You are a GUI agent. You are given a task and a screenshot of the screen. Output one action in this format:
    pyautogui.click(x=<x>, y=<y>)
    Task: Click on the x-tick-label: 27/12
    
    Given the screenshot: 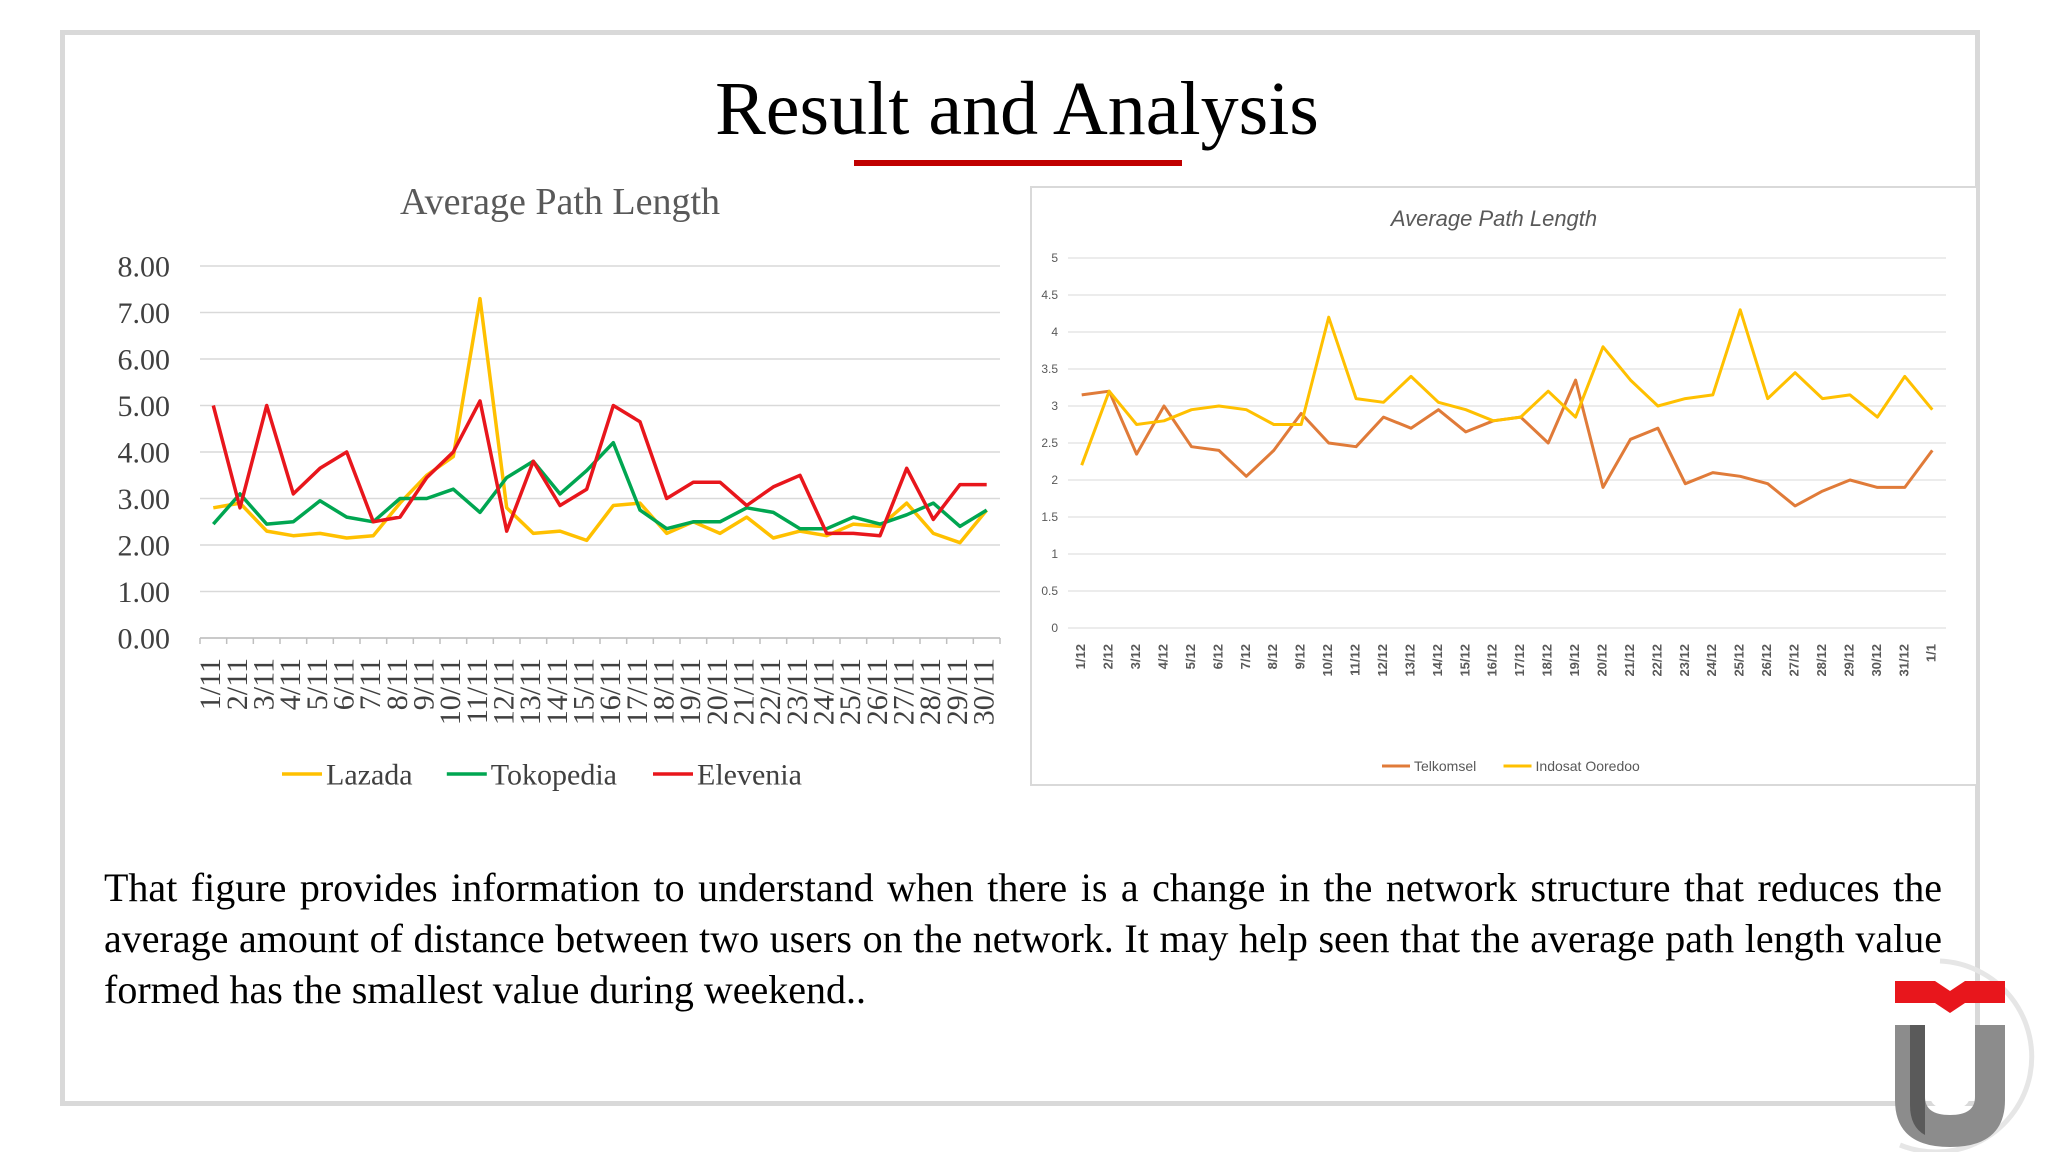 What is the action you would take?
    pyautogui.click(x=1794, y=660)
    